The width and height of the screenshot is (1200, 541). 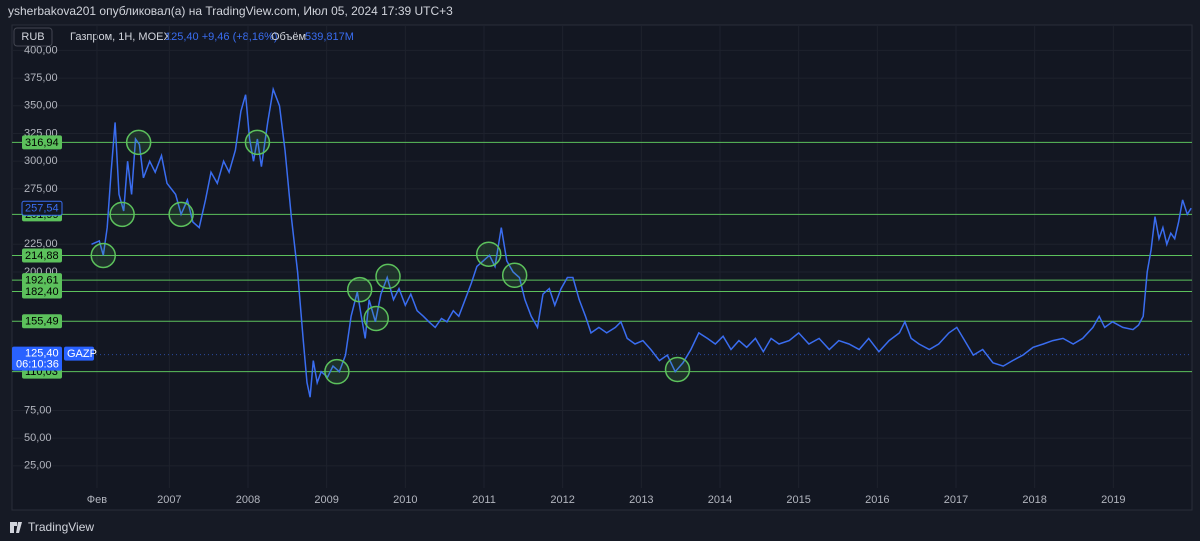 I want to click on y-tick-label: 25,00, so click(x=38, y=466).